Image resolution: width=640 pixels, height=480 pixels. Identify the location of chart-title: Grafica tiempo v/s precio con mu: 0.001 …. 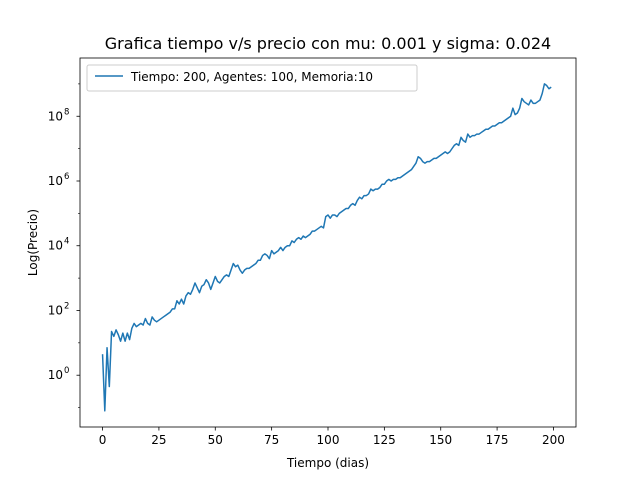
(328, 43).